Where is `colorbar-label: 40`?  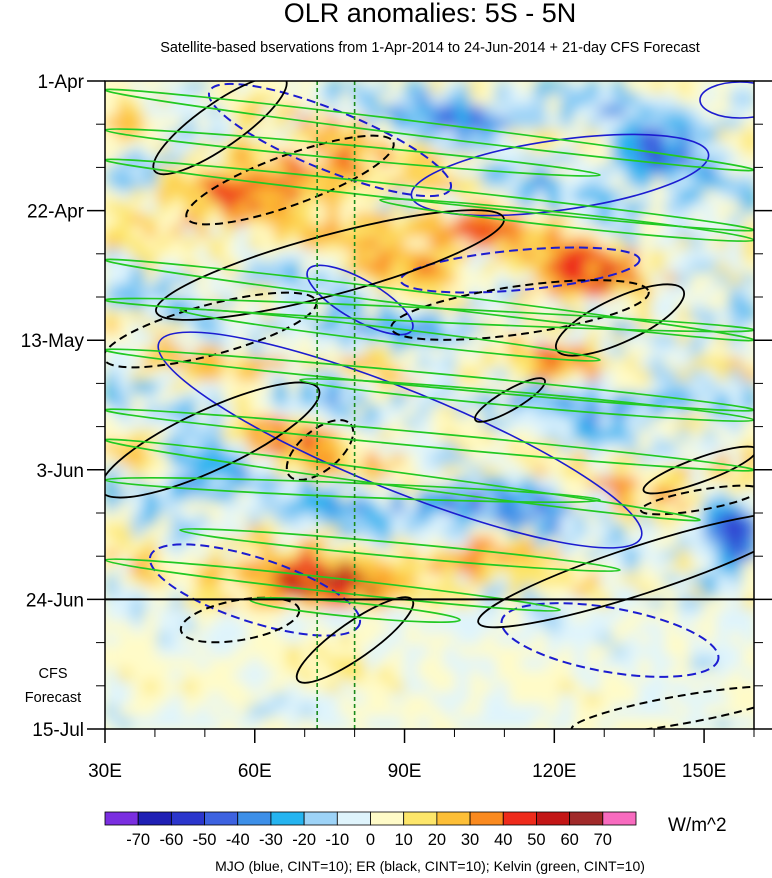
colorbar-label: 40 is located at coordinates (503, 840).